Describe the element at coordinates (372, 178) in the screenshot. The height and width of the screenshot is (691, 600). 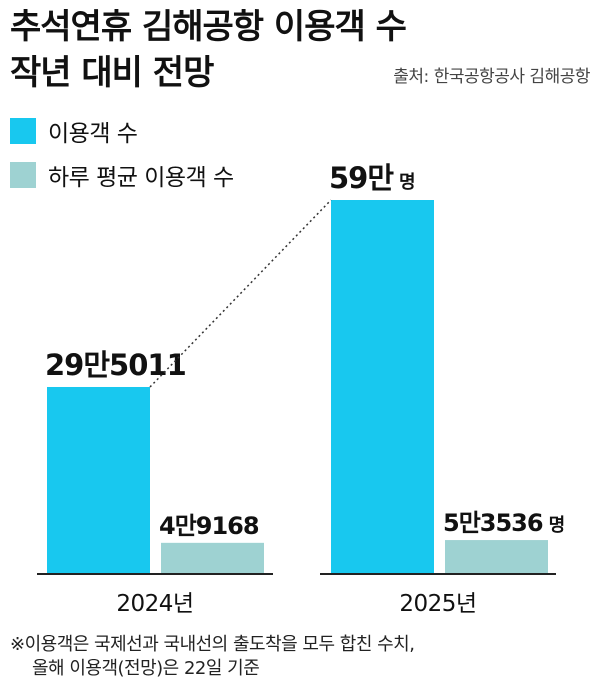
I see `data-label-passengers-1: 59만명` at that location.